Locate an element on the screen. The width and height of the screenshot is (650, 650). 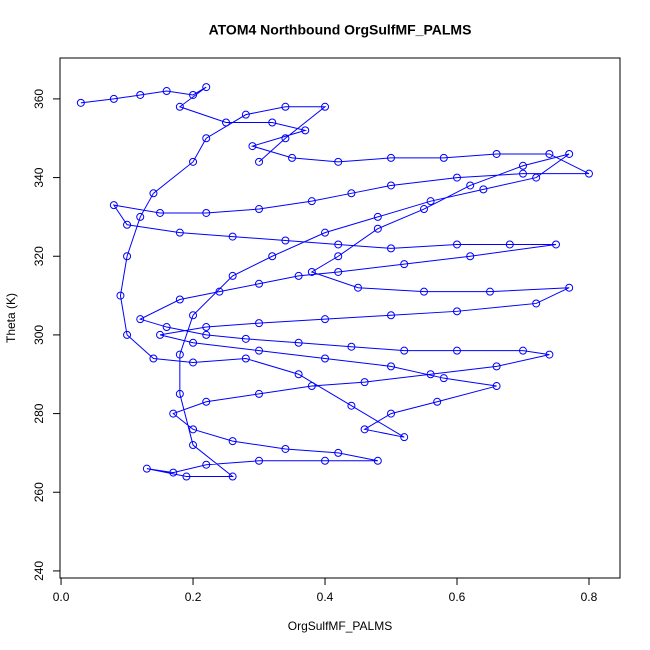
x-tick-label: 0.2 is located at coordinates (193, 597).